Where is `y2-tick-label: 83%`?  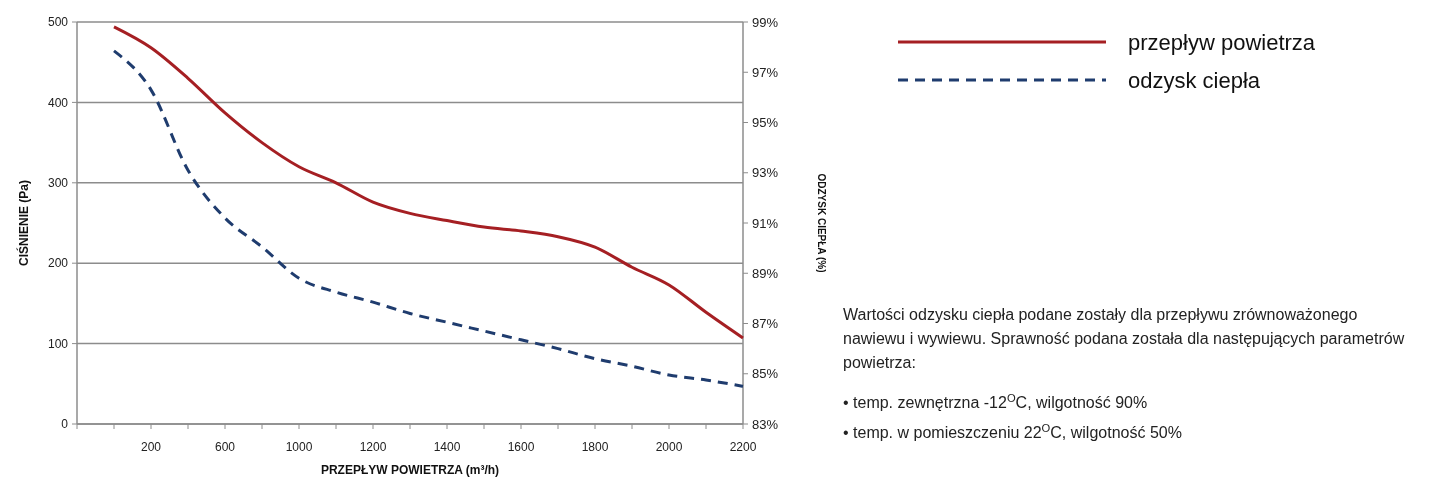 y2-tick-label: 83% is located at coordinates (765, 424).